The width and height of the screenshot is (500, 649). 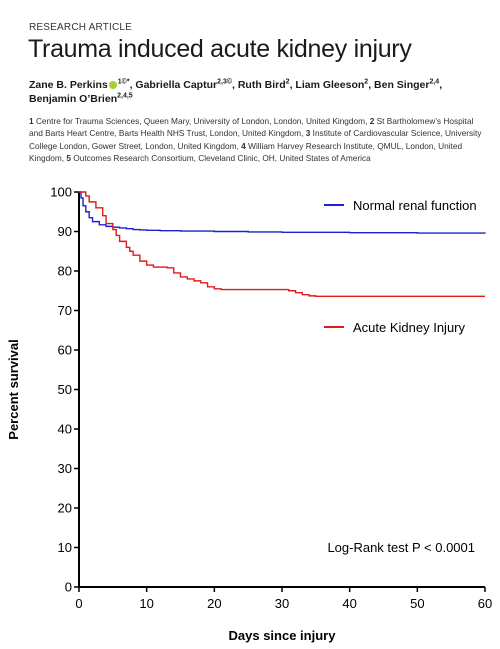 I want to click on x-tick-label: 40, so click(x=349, y=603).